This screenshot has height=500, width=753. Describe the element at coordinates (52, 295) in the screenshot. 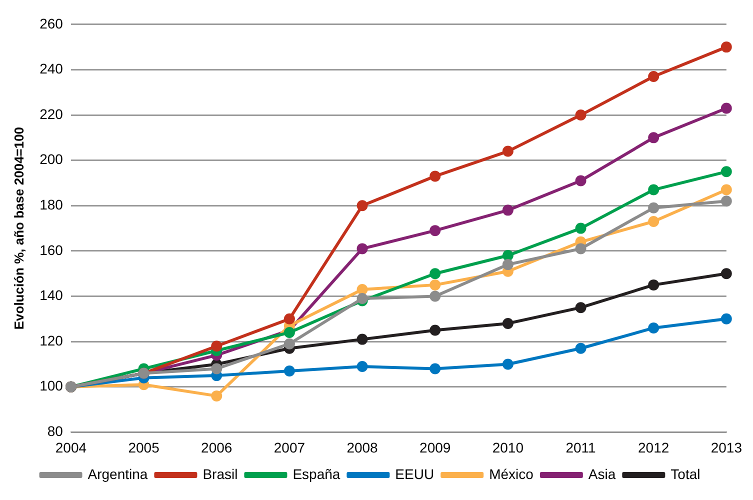

I see `y-tick-label: 140` at that location.